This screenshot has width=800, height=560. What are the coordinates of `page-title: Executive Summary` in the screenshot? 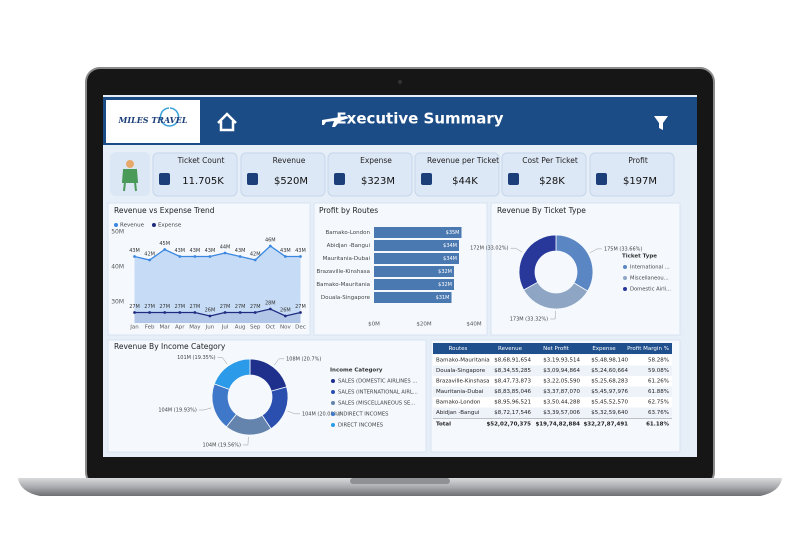 It's located at (419, 119).